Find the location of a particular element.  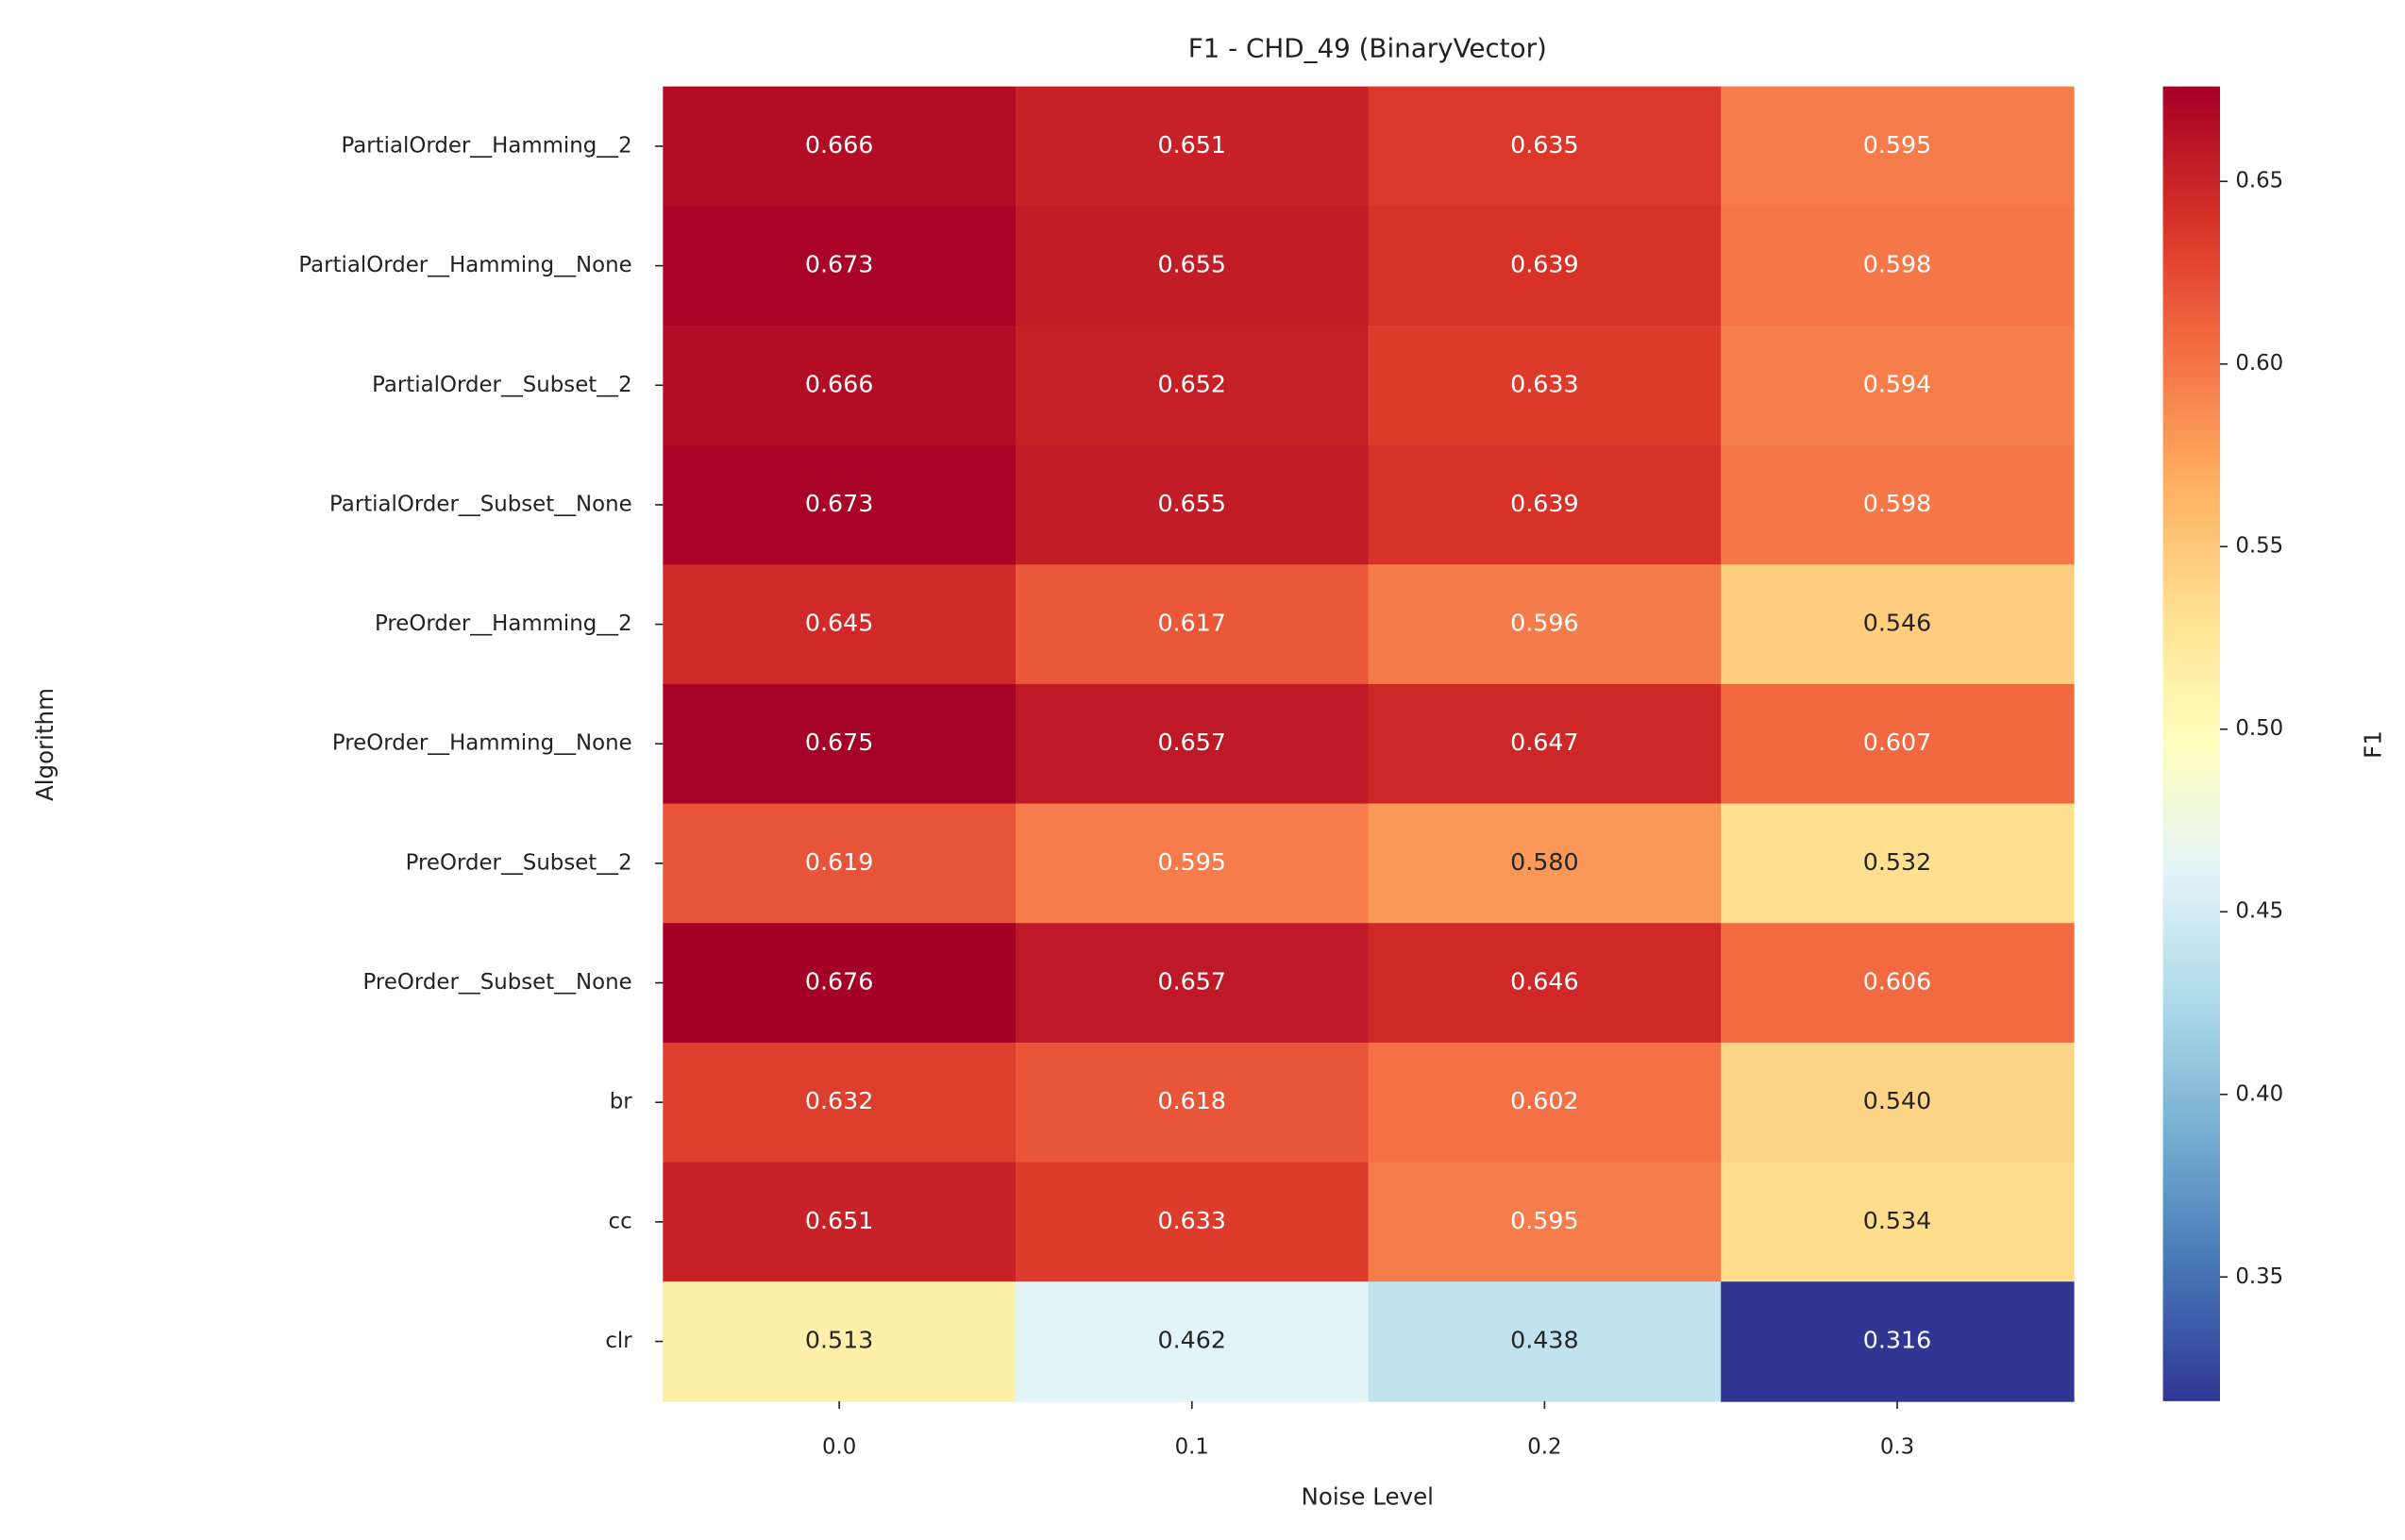

cell-label: 0.618 is located at coordinates (1192, 1100).